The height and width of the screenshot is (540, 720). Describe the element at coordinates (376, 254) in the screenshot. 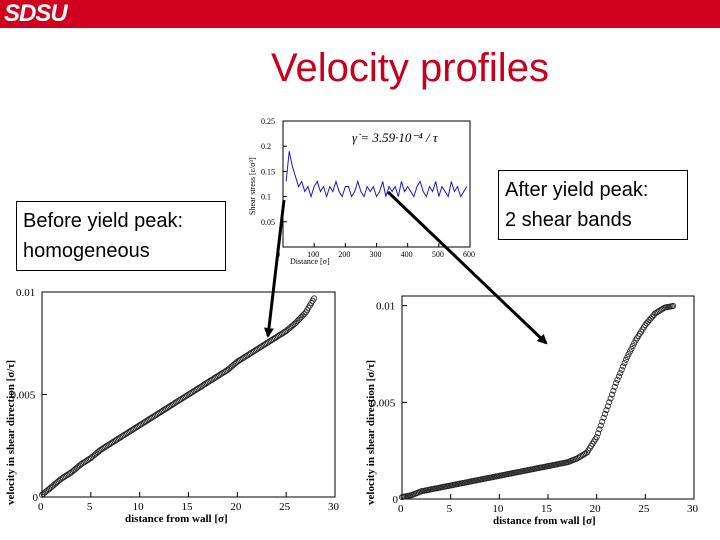

I see `stress-xtick-label: 300` at that location.